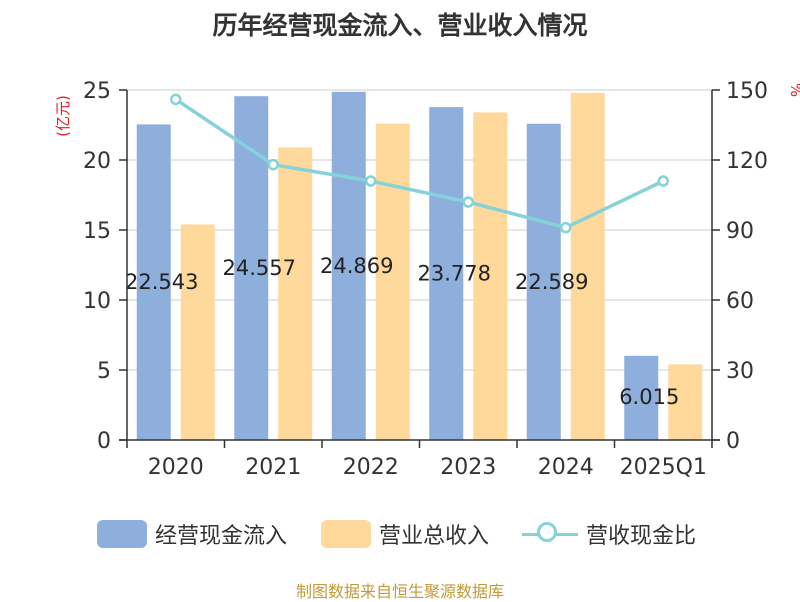  I want to click on data-label-cash-inflow: 22.543, so click(161, 282).